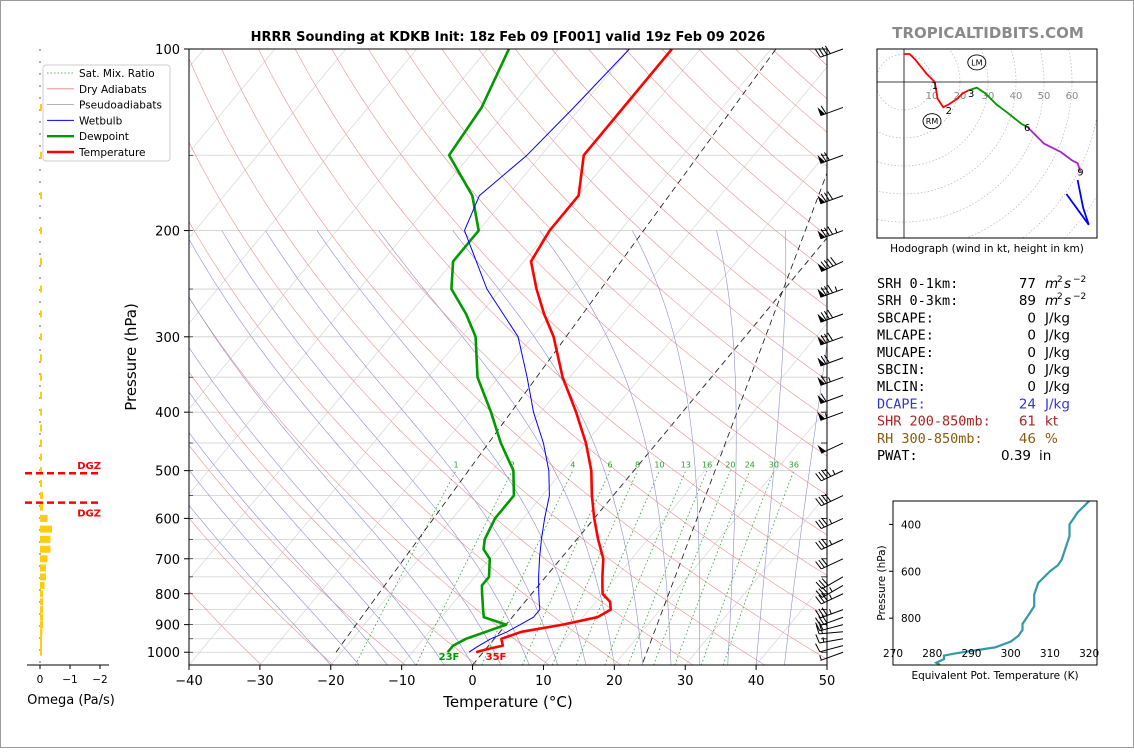 The width and height of the screenshot is (1134, 753). What do you see at coordinates (901, 370) in the screenshot?
I see `index-label: SBCIN:` at bounding box center [901, 370].